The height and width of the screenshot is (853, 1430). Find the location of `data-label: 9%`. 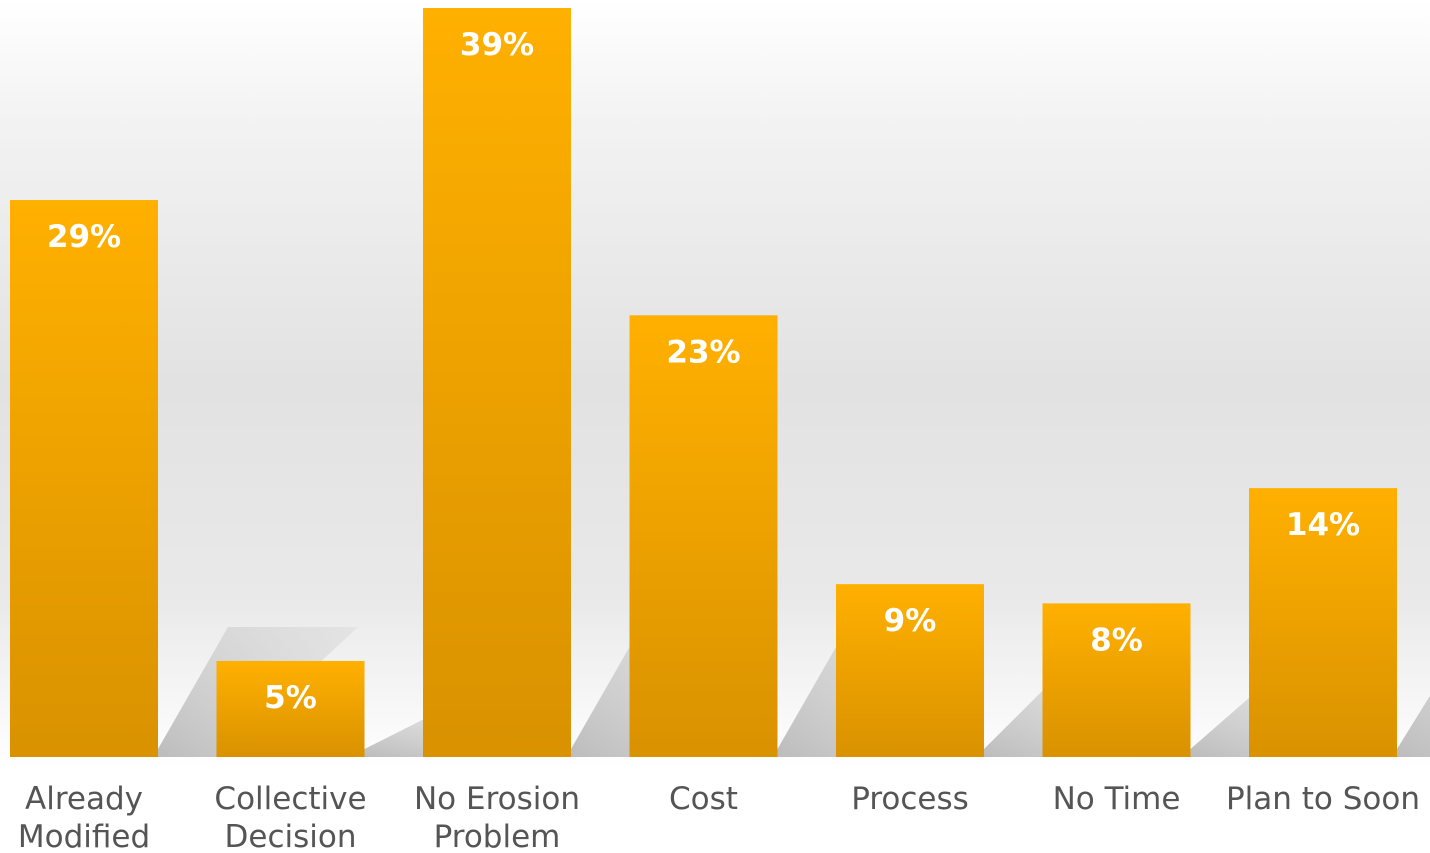

data-label: 9% is located at coordinates (910, 621).